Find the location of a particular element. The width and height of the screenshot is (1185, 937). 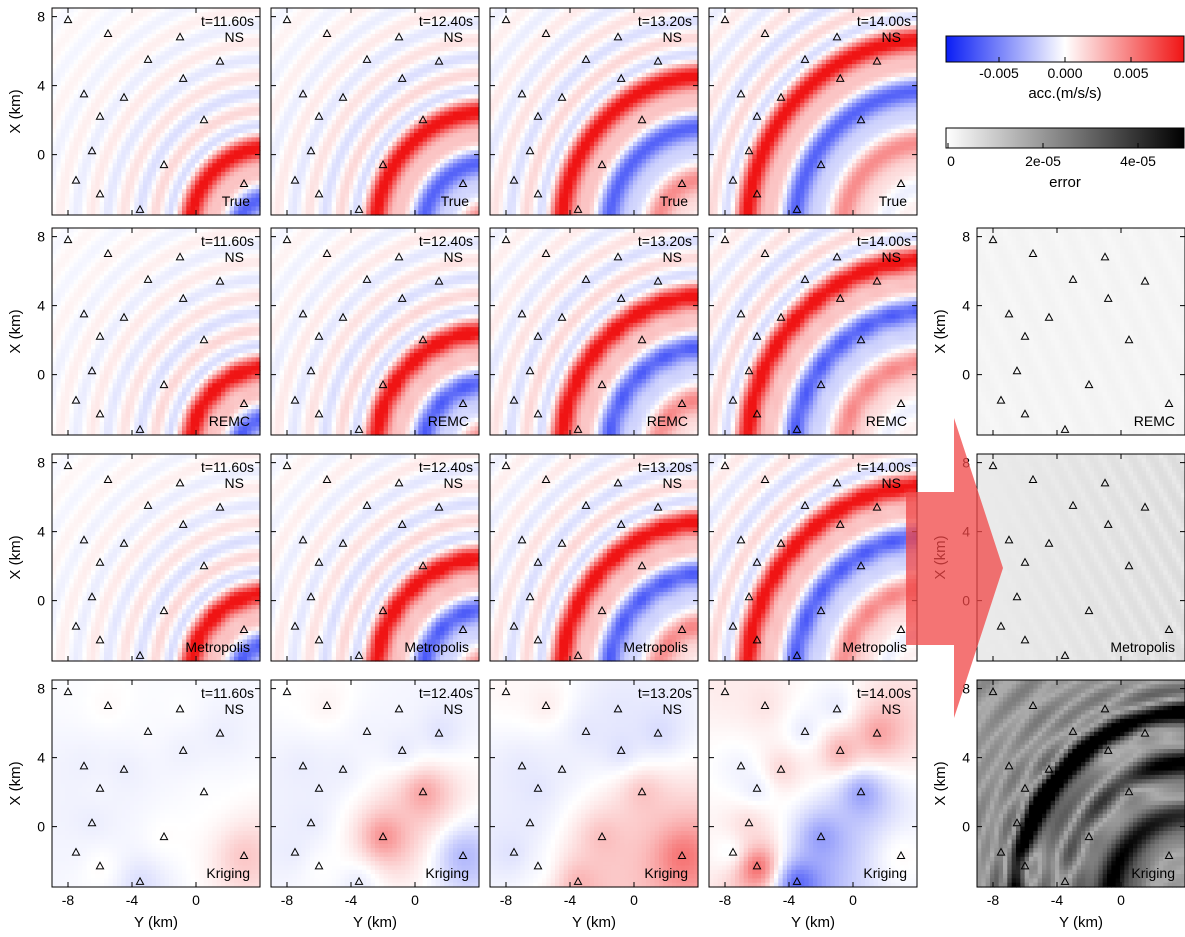

colorbar-acceleration: -0.005 0.000 0.005 acc.(m/s/s) is located at coordinates (1065, 69).